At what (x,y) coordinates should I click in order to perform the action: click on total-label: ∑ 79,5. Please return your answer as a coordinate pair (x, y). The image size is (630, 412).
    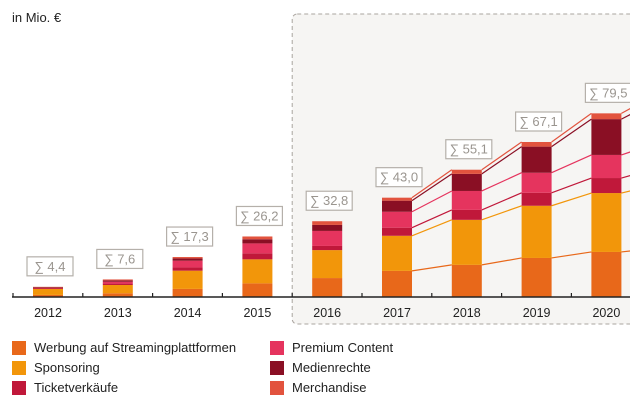
    Looking at the image, I should click on (608, 92).